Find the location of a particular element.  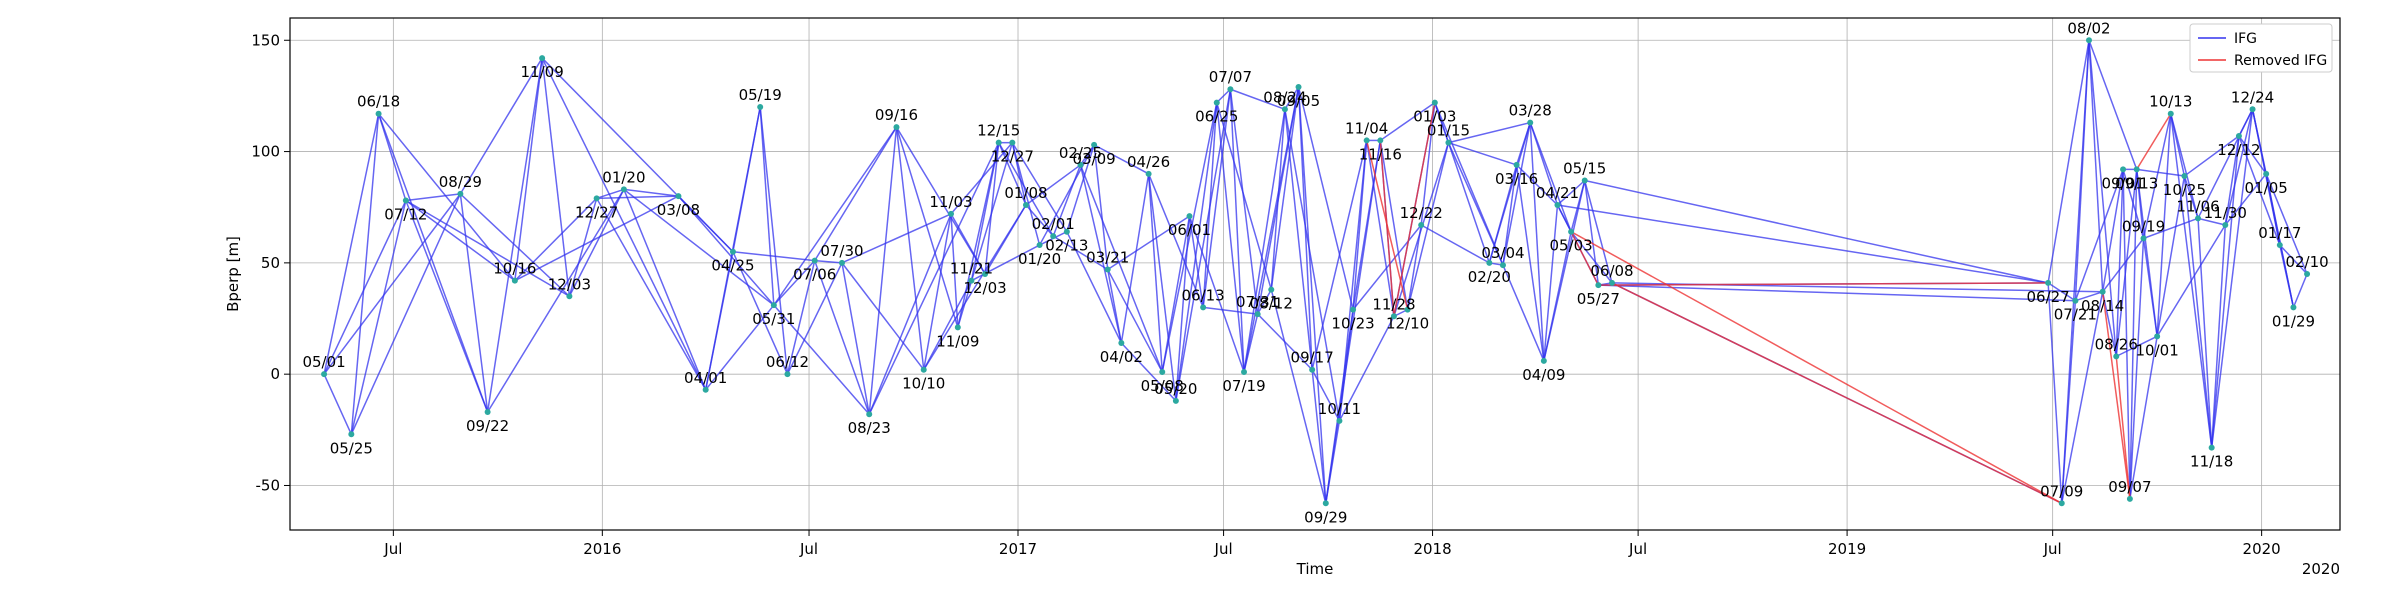

acquisition-label: 03/21 is located at coordinates (1107, 258).